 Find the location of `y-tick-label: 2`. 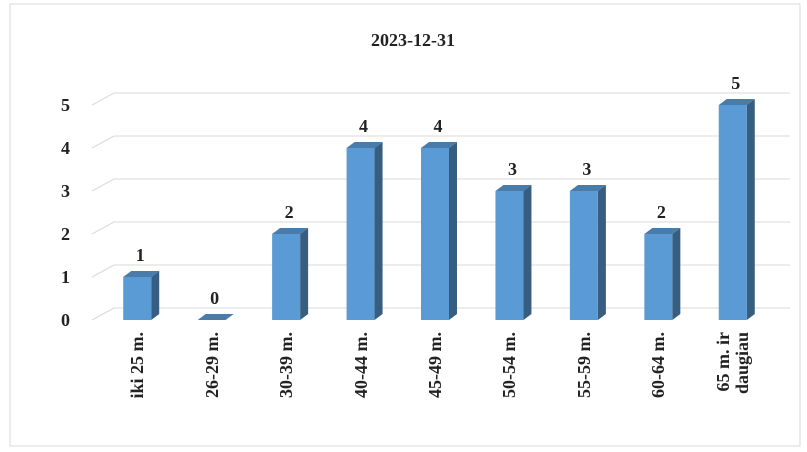

y-tick-label: 2 is located at coordinates (65, 234).